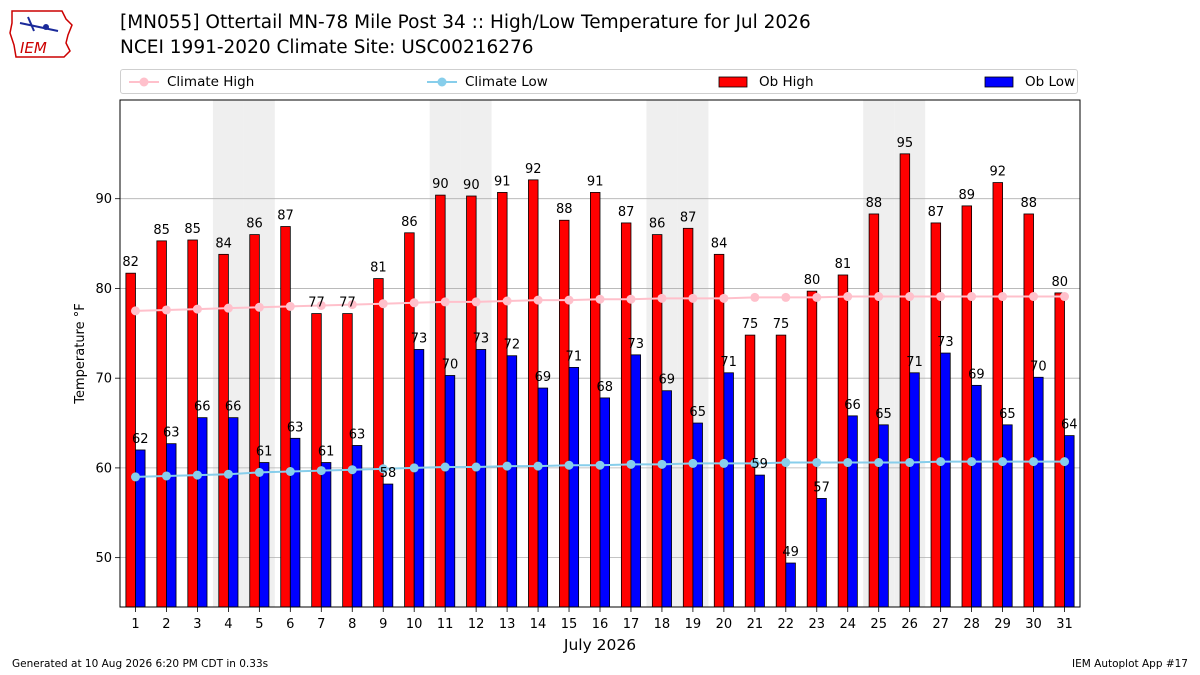 The width and height of the screenshot is (1200, 675). I want to click on ob-low-label: 66, so click(202, 407).